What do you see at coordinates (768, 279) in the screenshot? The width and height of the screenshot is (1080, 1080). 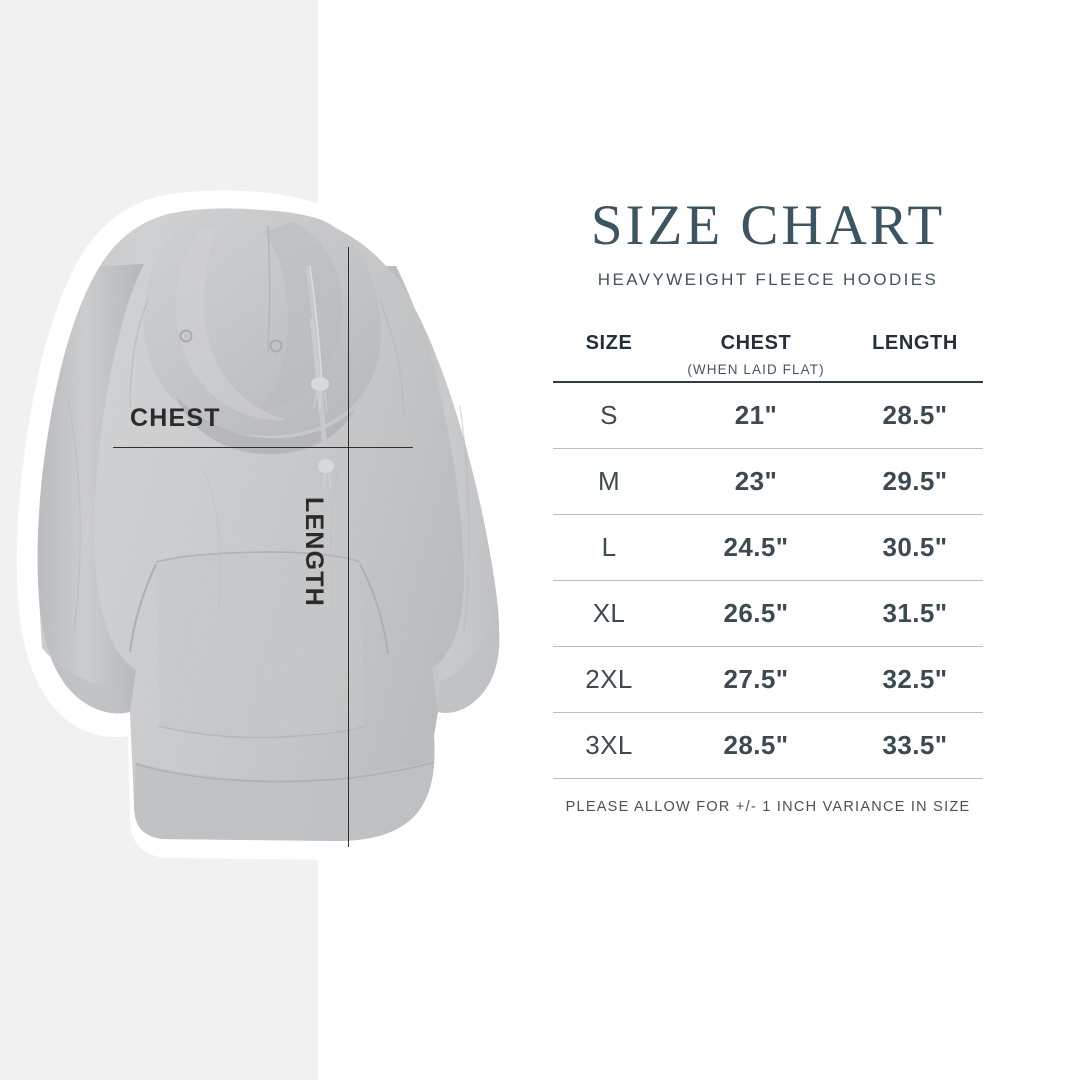 I see `page-subtitle: HEAVYWEIGHT FLEECE HOODIES` at bounding box center [768, 279].